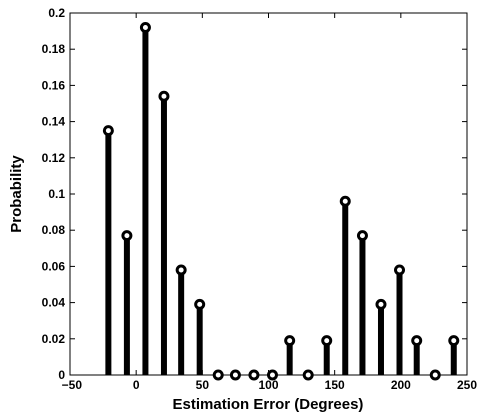  What do you see at coordinates (203, 385) in the screenshot?
I see `x-tick-label: 50` at bounding box center [203, 385].